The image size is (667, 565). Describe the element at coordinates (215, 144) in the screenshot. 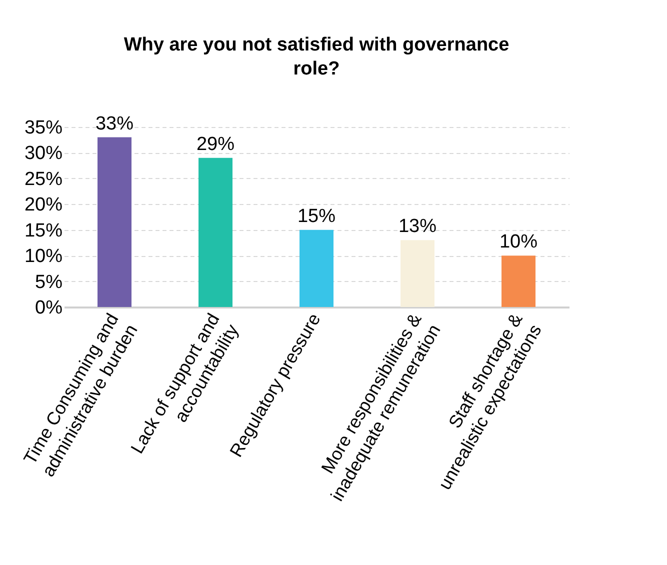

I see `data-label: 29%` at that location.